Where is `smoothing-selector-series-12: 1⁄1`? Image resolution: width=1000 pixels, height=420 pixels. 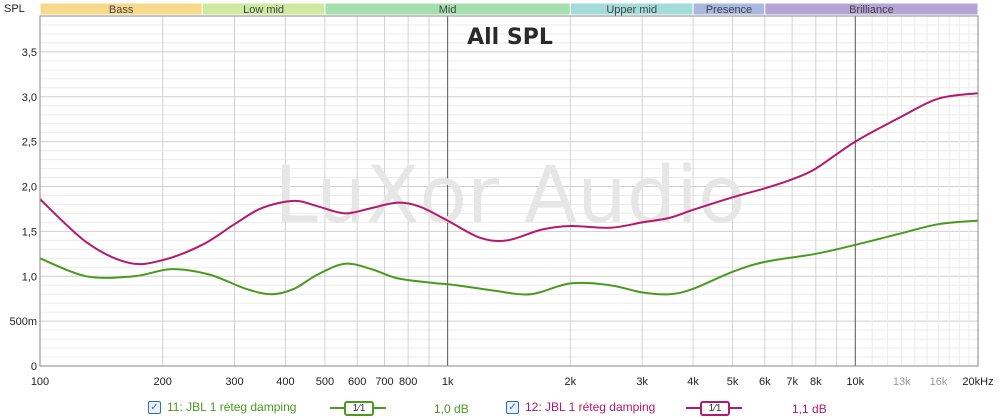 smoothing-selector-series-12: 1⁄1 is located at coordinates (714, 408).